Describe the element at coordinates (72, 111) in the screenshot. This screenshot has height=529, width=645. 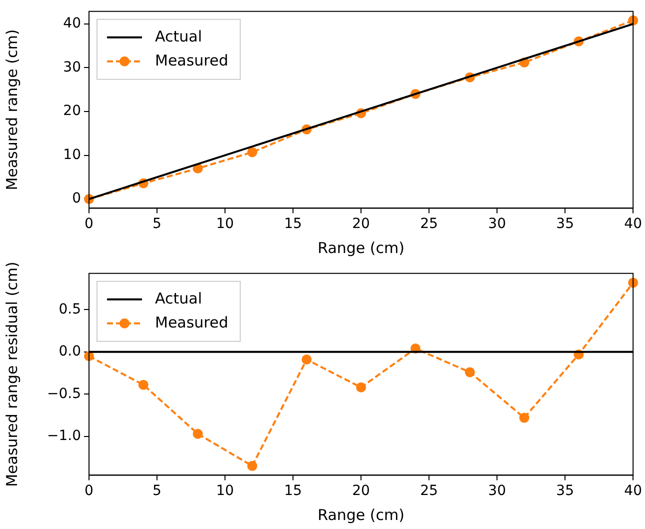
I see `y-tick-label: 20` at that location.